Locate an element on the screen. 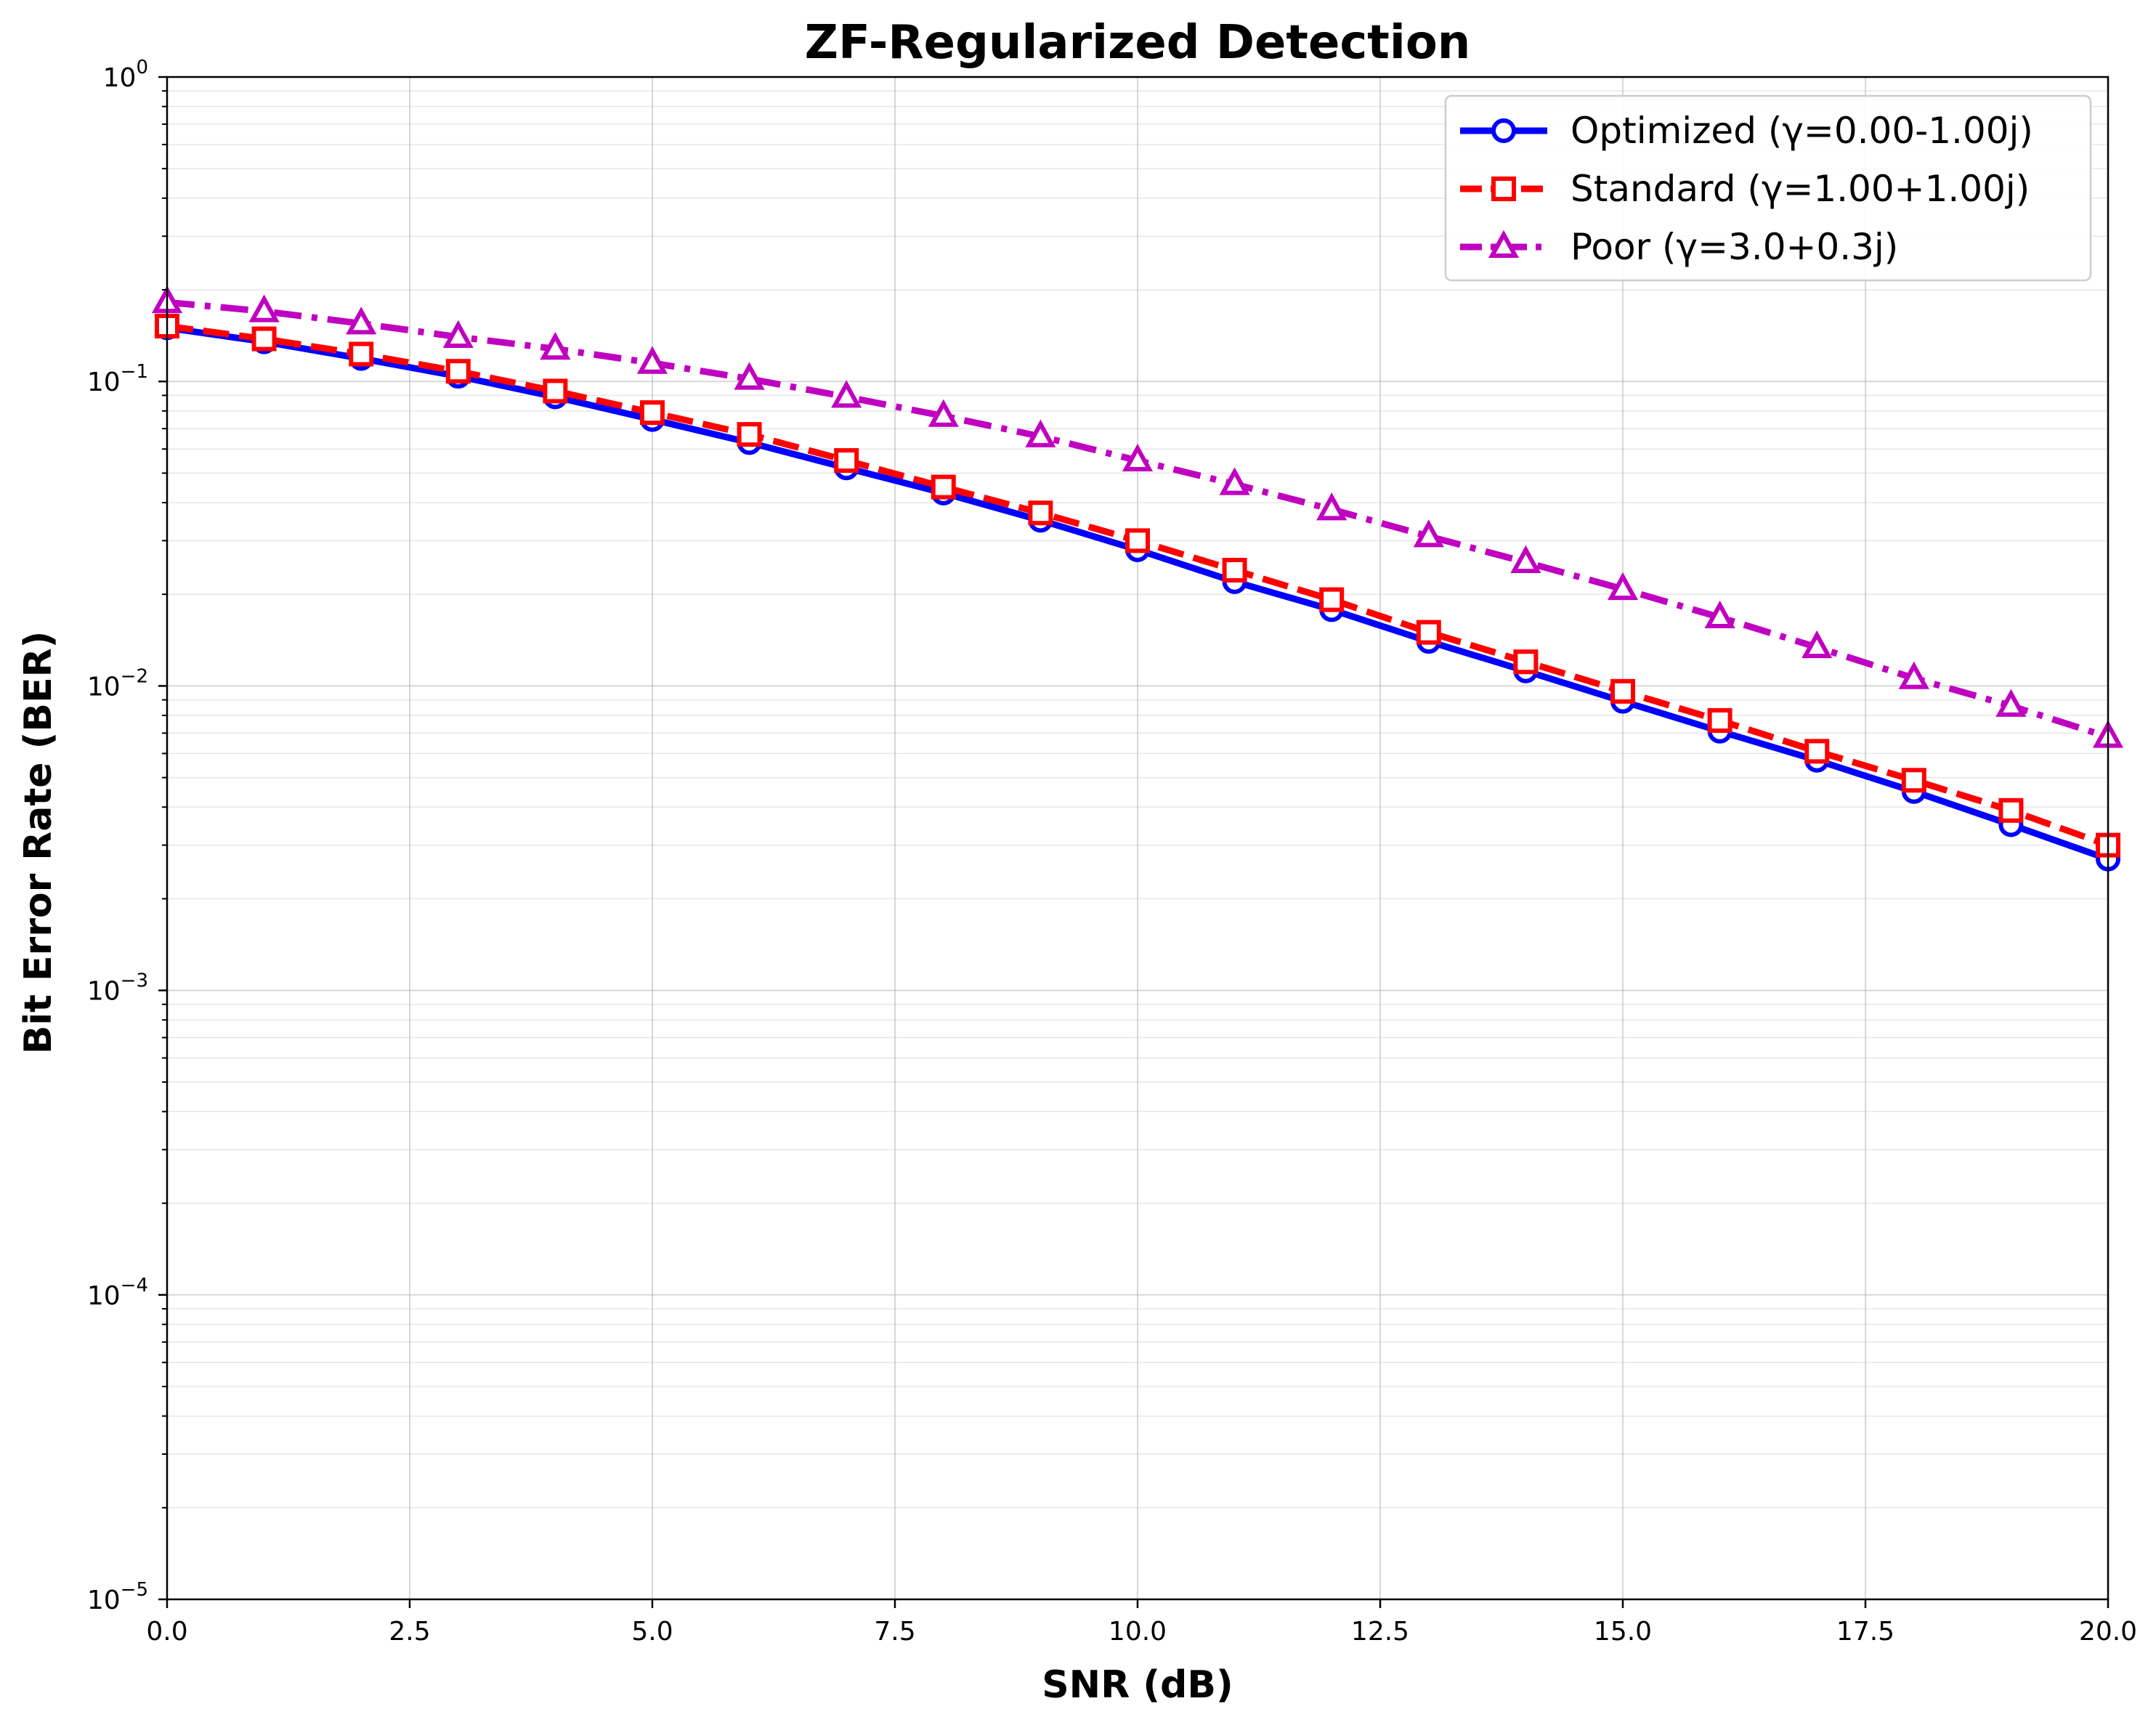 This screenshot has width=2156, height=1725. y-tick-label: 10⁻⁵ is located at coordinates (117, 1597).